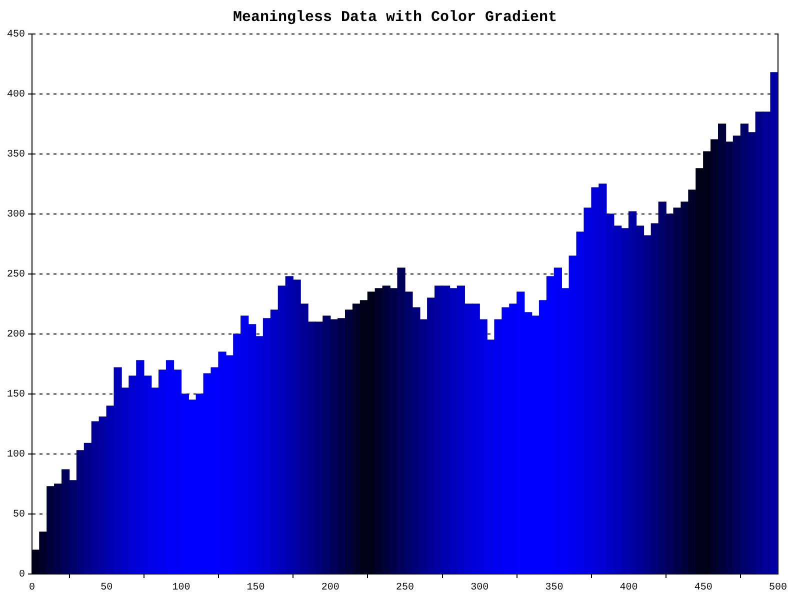 This screenshot has width=800, height=600. Describe the element at coordinates (16, 215) in the screenshot. I see `y-tick-label: 300` at that location.